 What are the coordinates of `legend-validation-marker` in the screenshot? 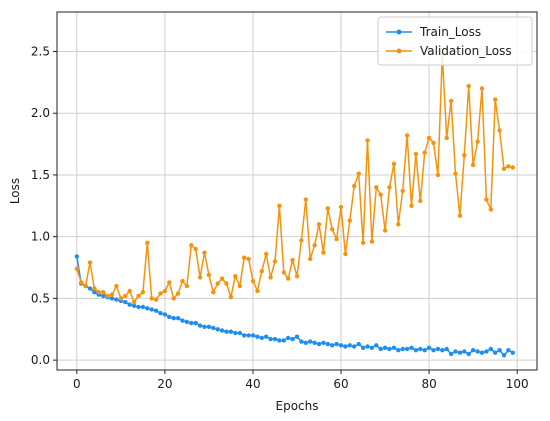 It's located at (399, 51).